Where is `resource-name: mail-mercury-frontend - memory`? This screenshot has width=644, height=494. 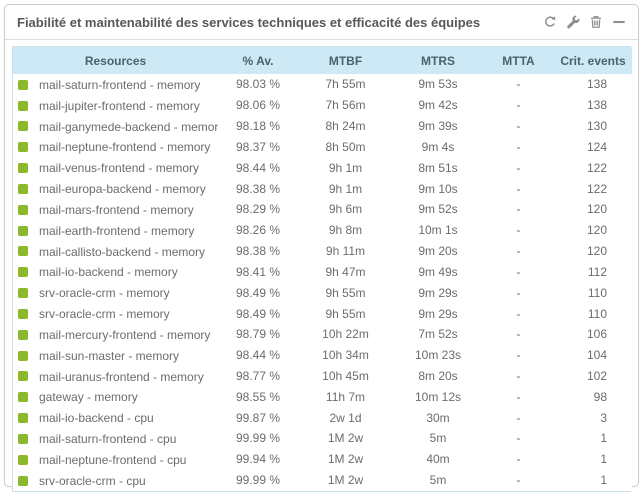 resource-name: mail-mercury-frontend - memory is located at coordinates (125, 334).